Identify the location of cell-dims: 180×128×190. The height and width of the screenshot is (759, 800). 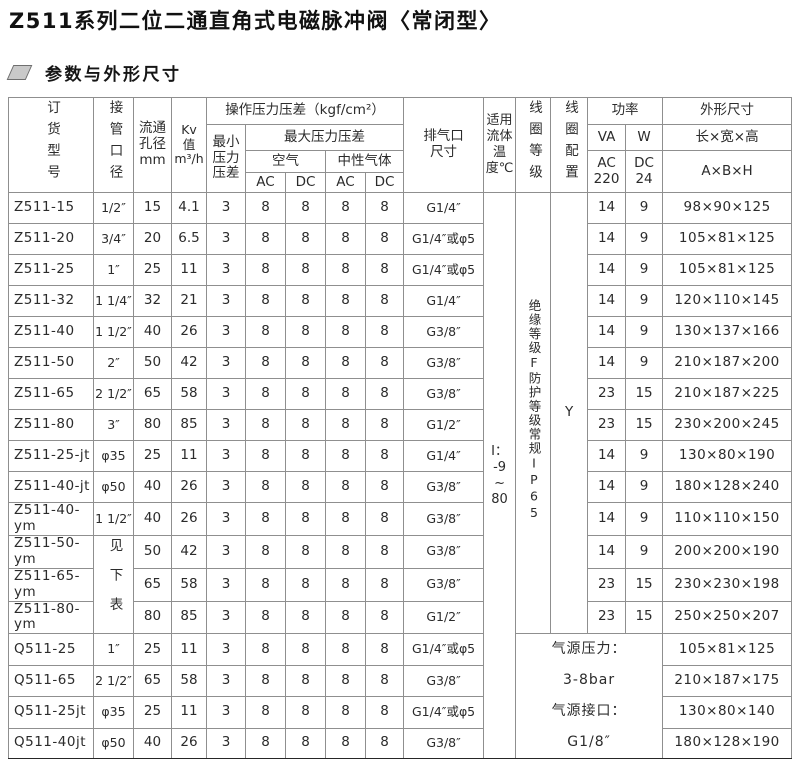
(727, 743).